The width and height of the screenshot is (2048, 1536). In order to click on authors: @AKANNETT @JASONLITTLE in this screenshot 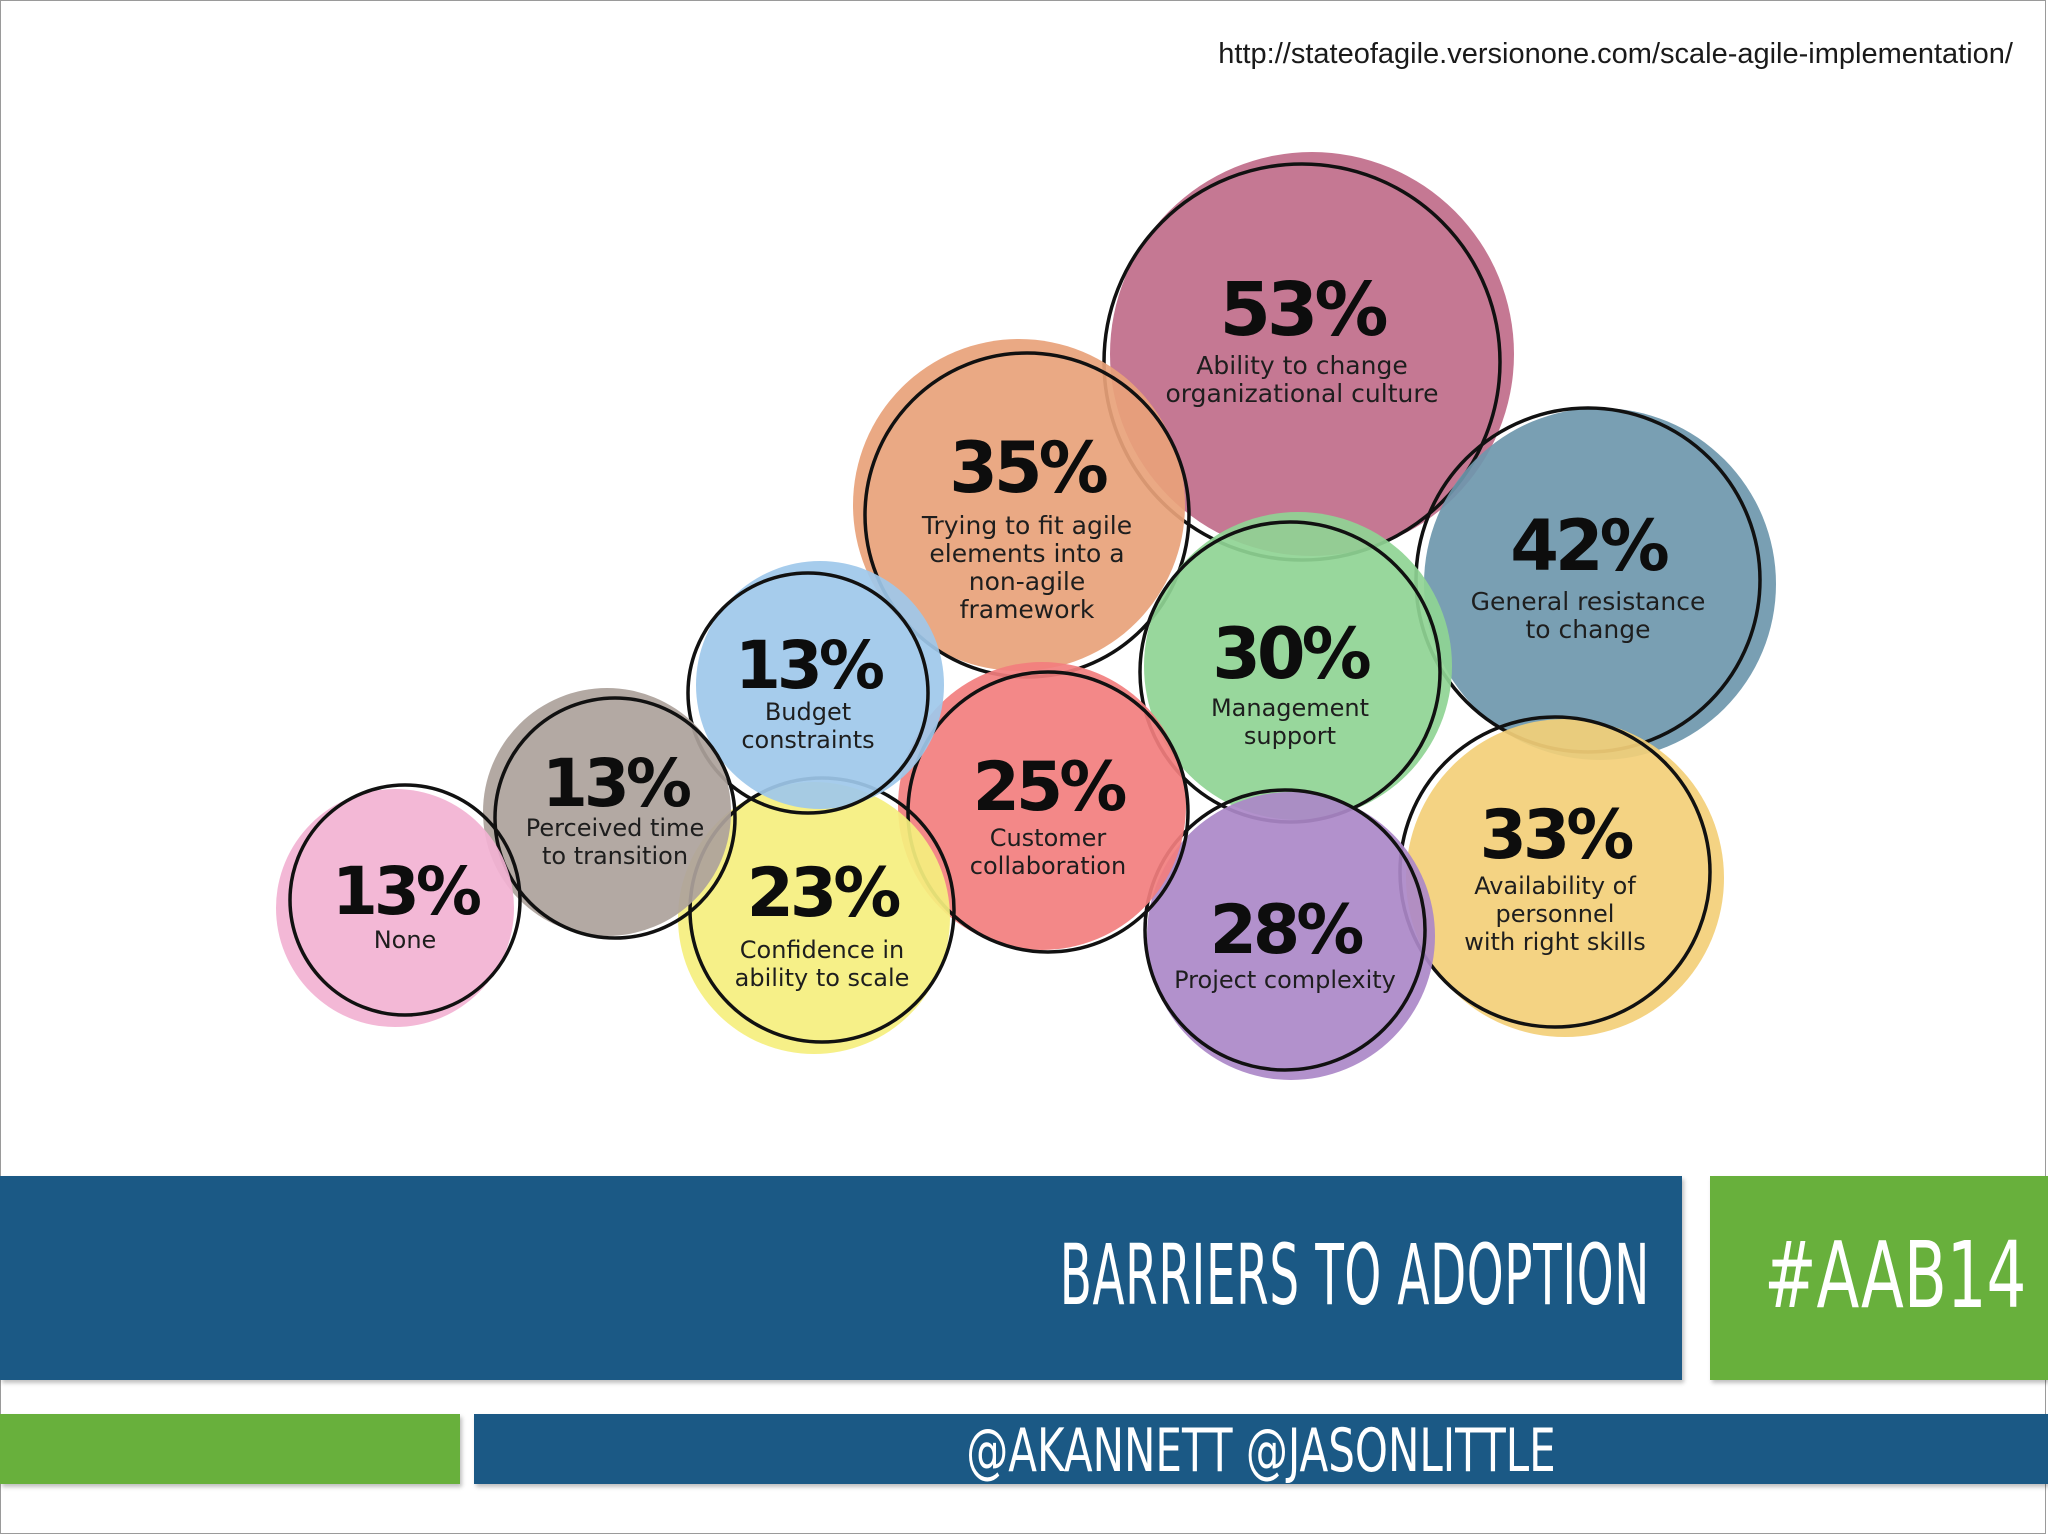, I will do `click(1261, 1451)`.